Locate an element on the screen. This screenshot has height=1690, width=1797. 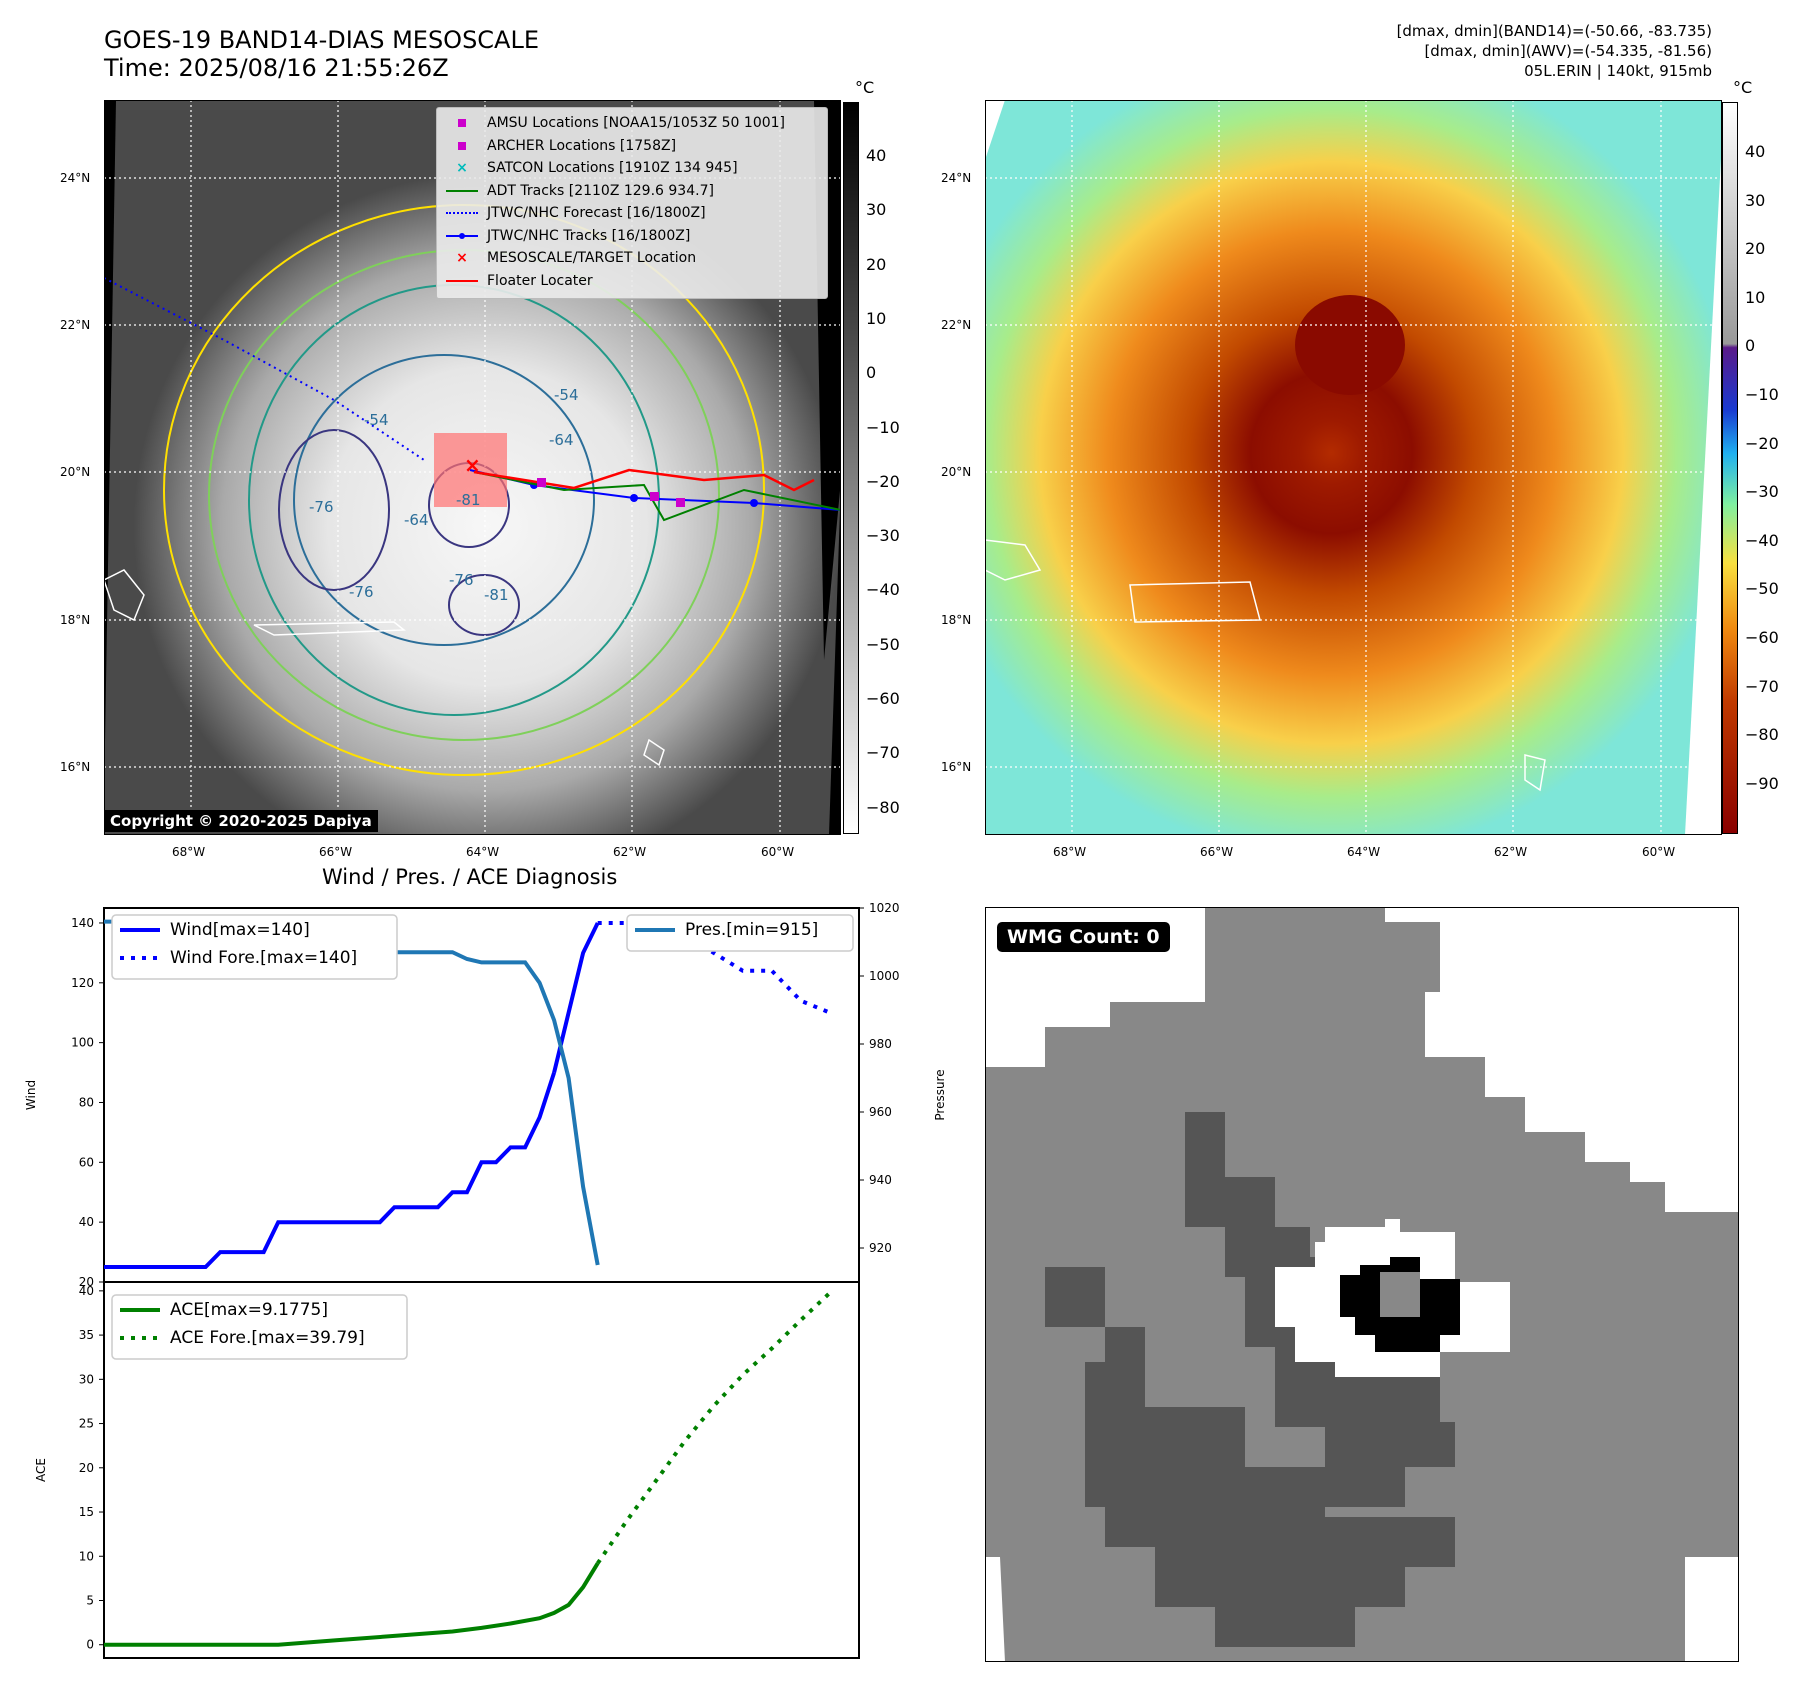
colorbar-grayscale is located at coordinates (851, 468).